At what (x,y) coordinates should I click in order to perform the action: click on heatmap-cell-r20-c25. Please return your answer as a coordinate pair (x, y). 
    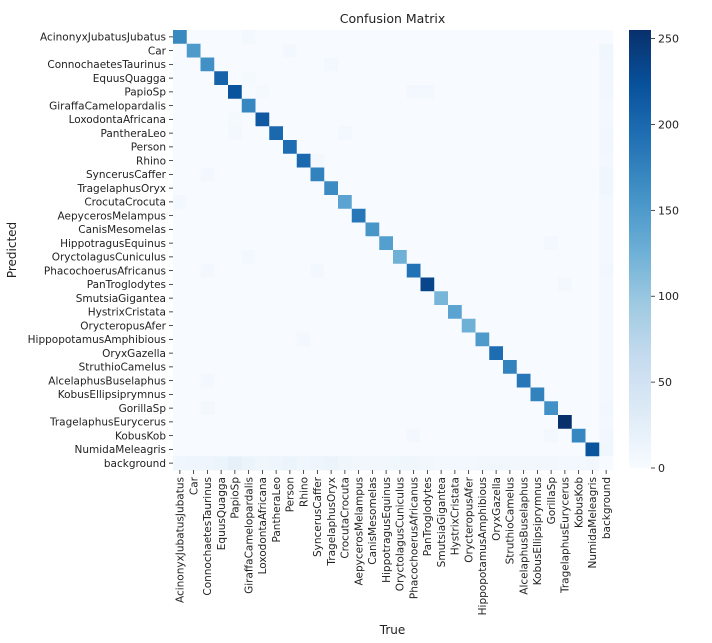
    Looking at the image, I should click on (523, 312).